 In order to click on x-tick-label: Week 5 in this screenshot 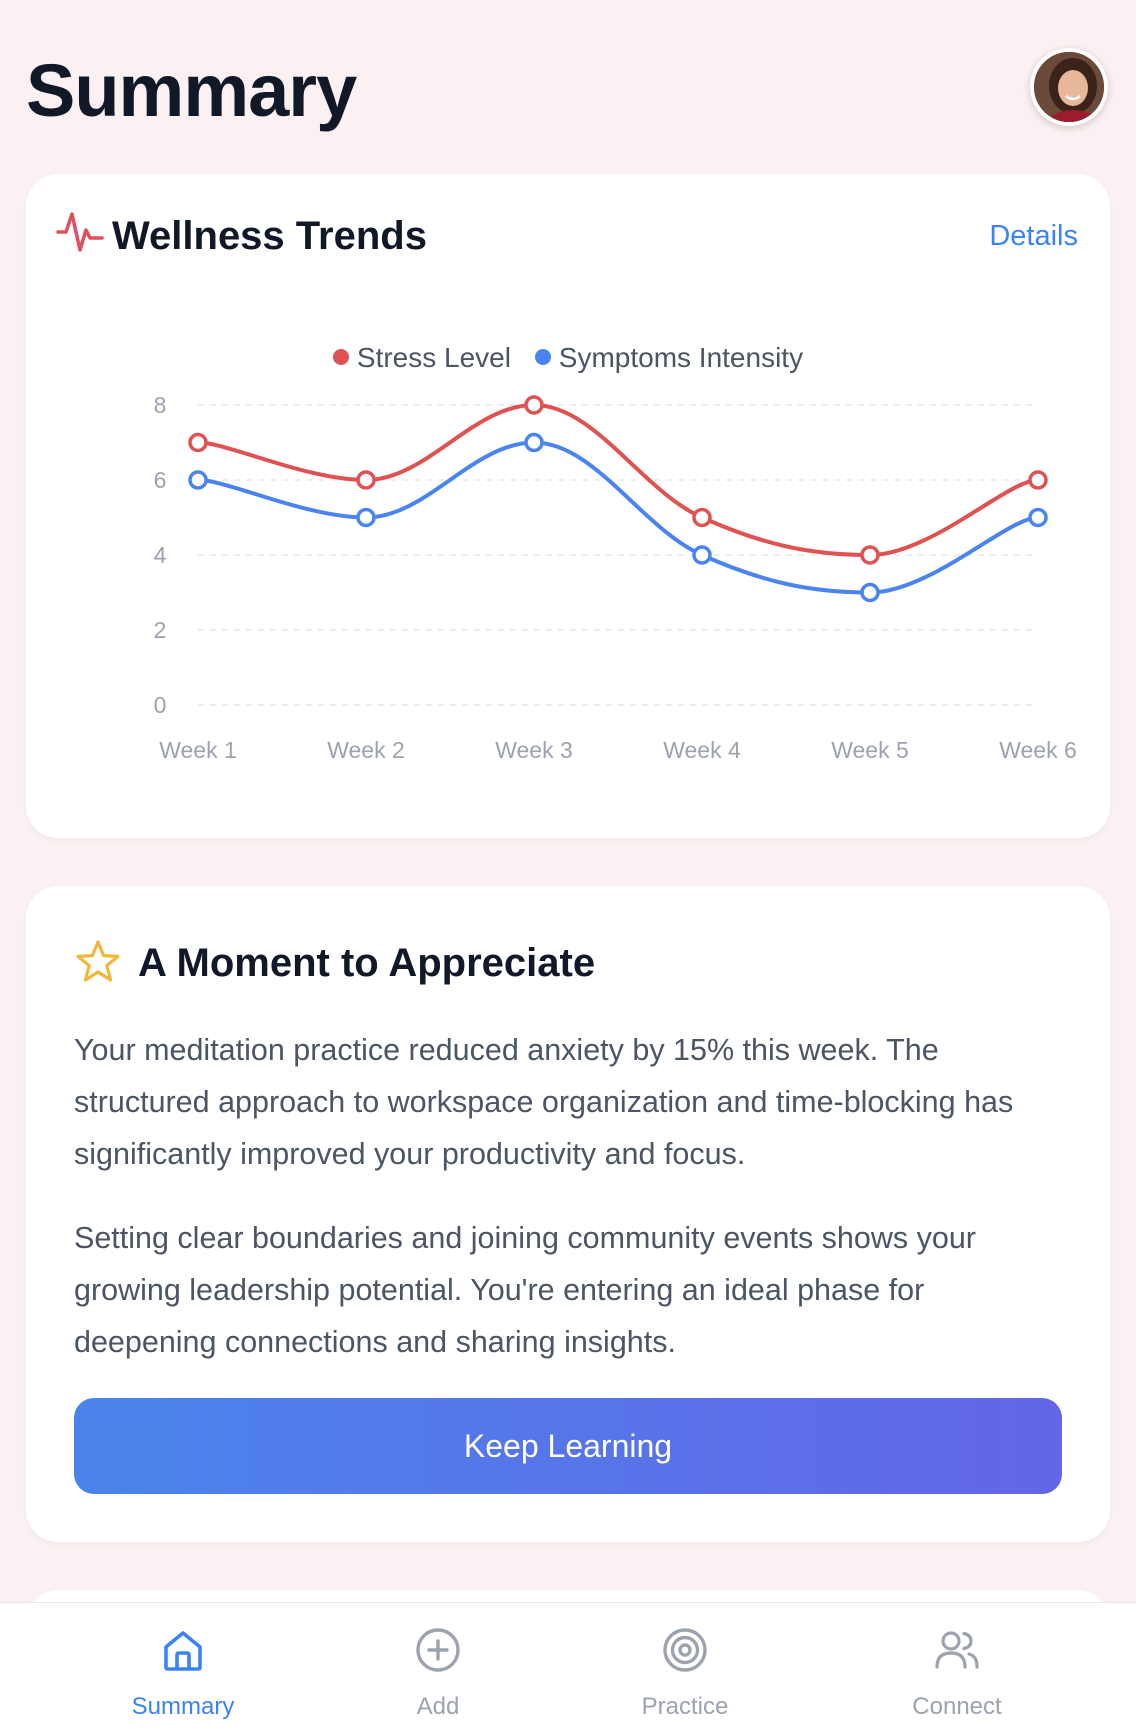, I will do `click(870, 750)`.